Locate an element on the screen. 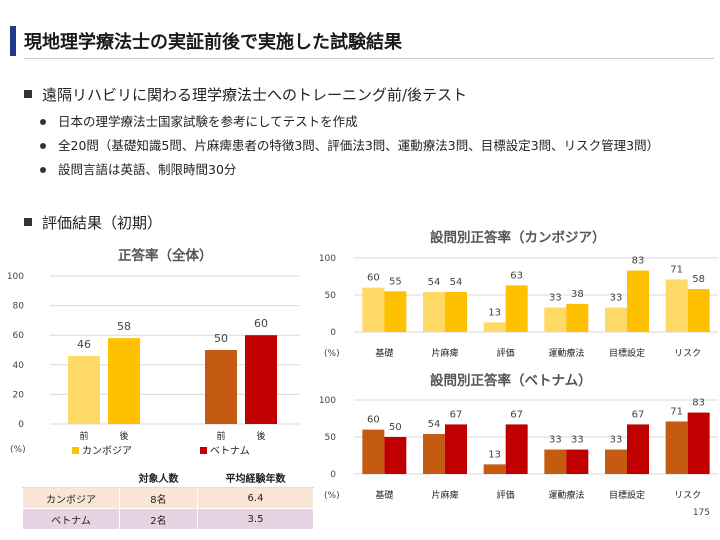 The height and width of the screenshot is (540, 720). table-cell: 8名 is located at coordinates (158, 498).